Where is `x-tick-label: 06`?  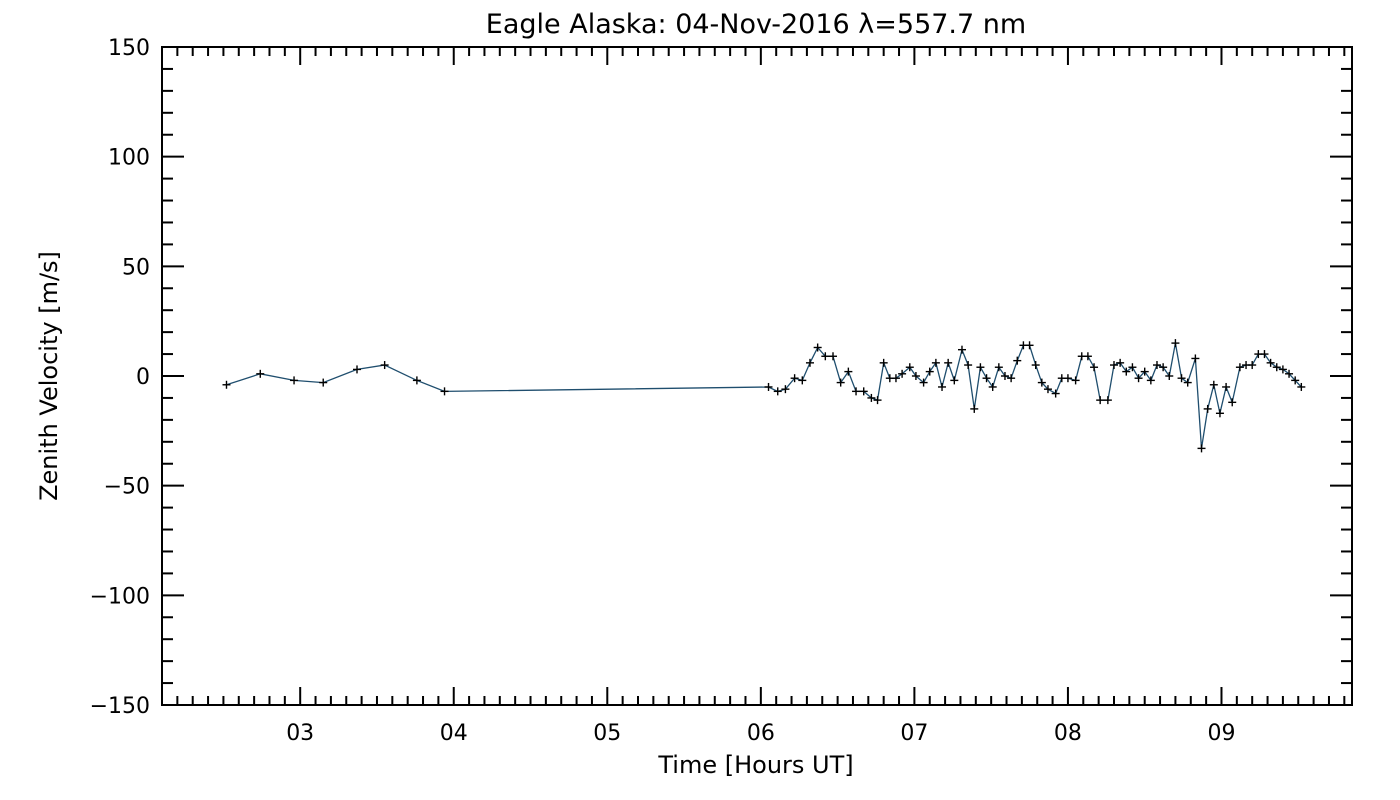 x-tick-label: 06 is located at coordinates (761, 733).